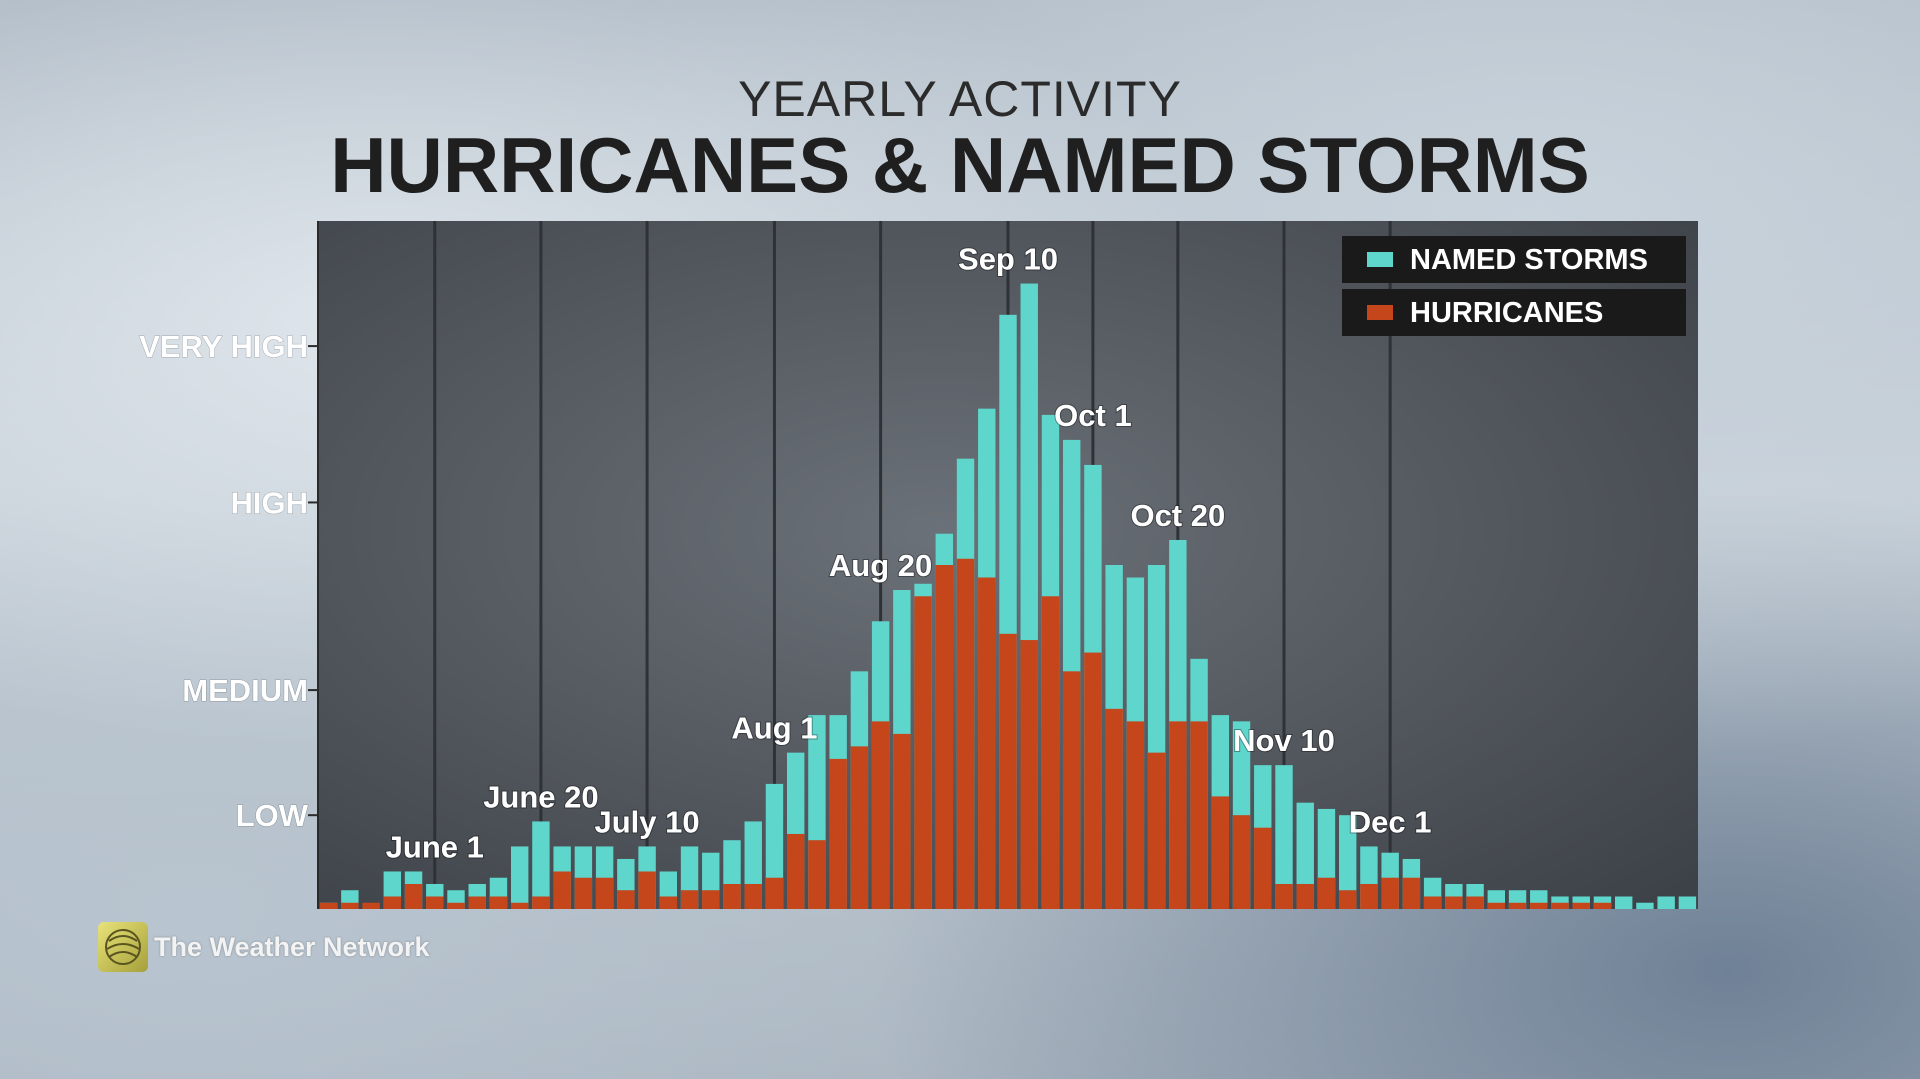 The width and height of the screenshot is (1920, 1079). Describe the element at coordinates (270, 502) in the screenshot. I see `y-tick-label: HIGH` at that location.